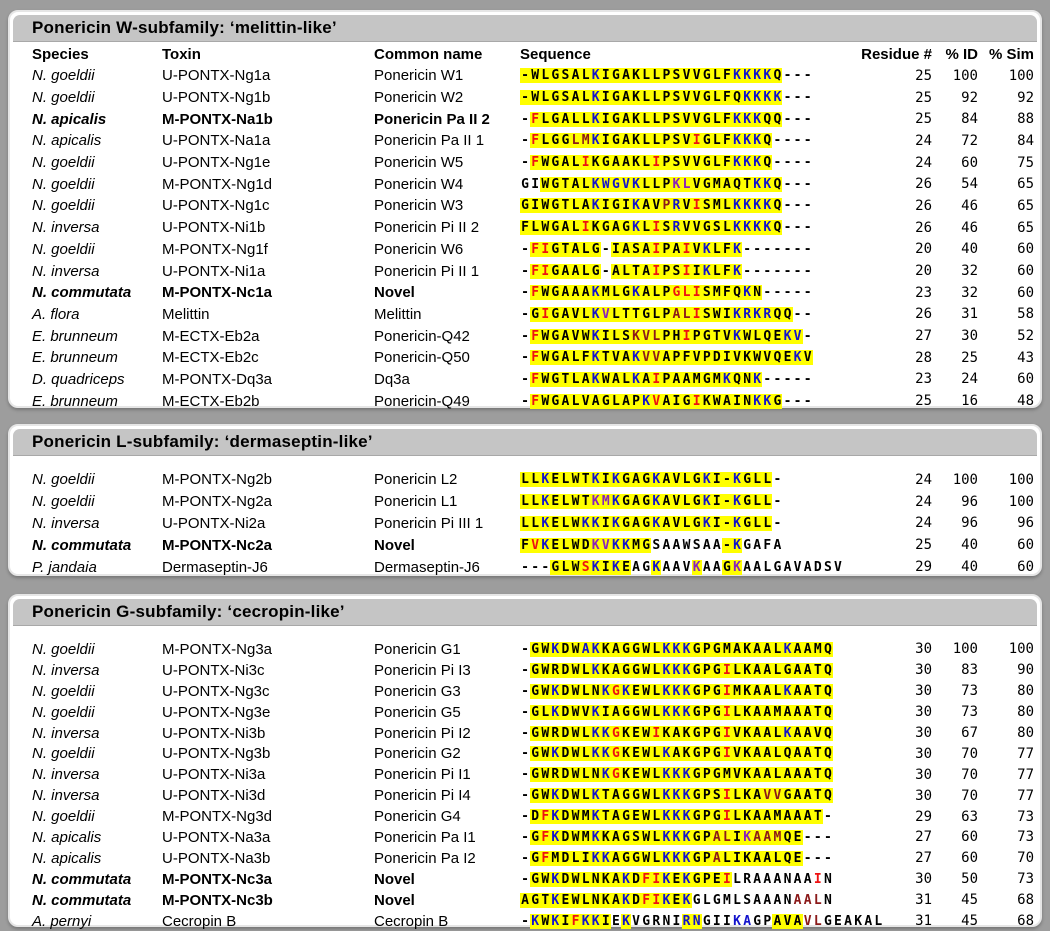 The width and height of the screenshot is (1050, 931). I want to click on residue-count-cell: 31, so click(923, 900).